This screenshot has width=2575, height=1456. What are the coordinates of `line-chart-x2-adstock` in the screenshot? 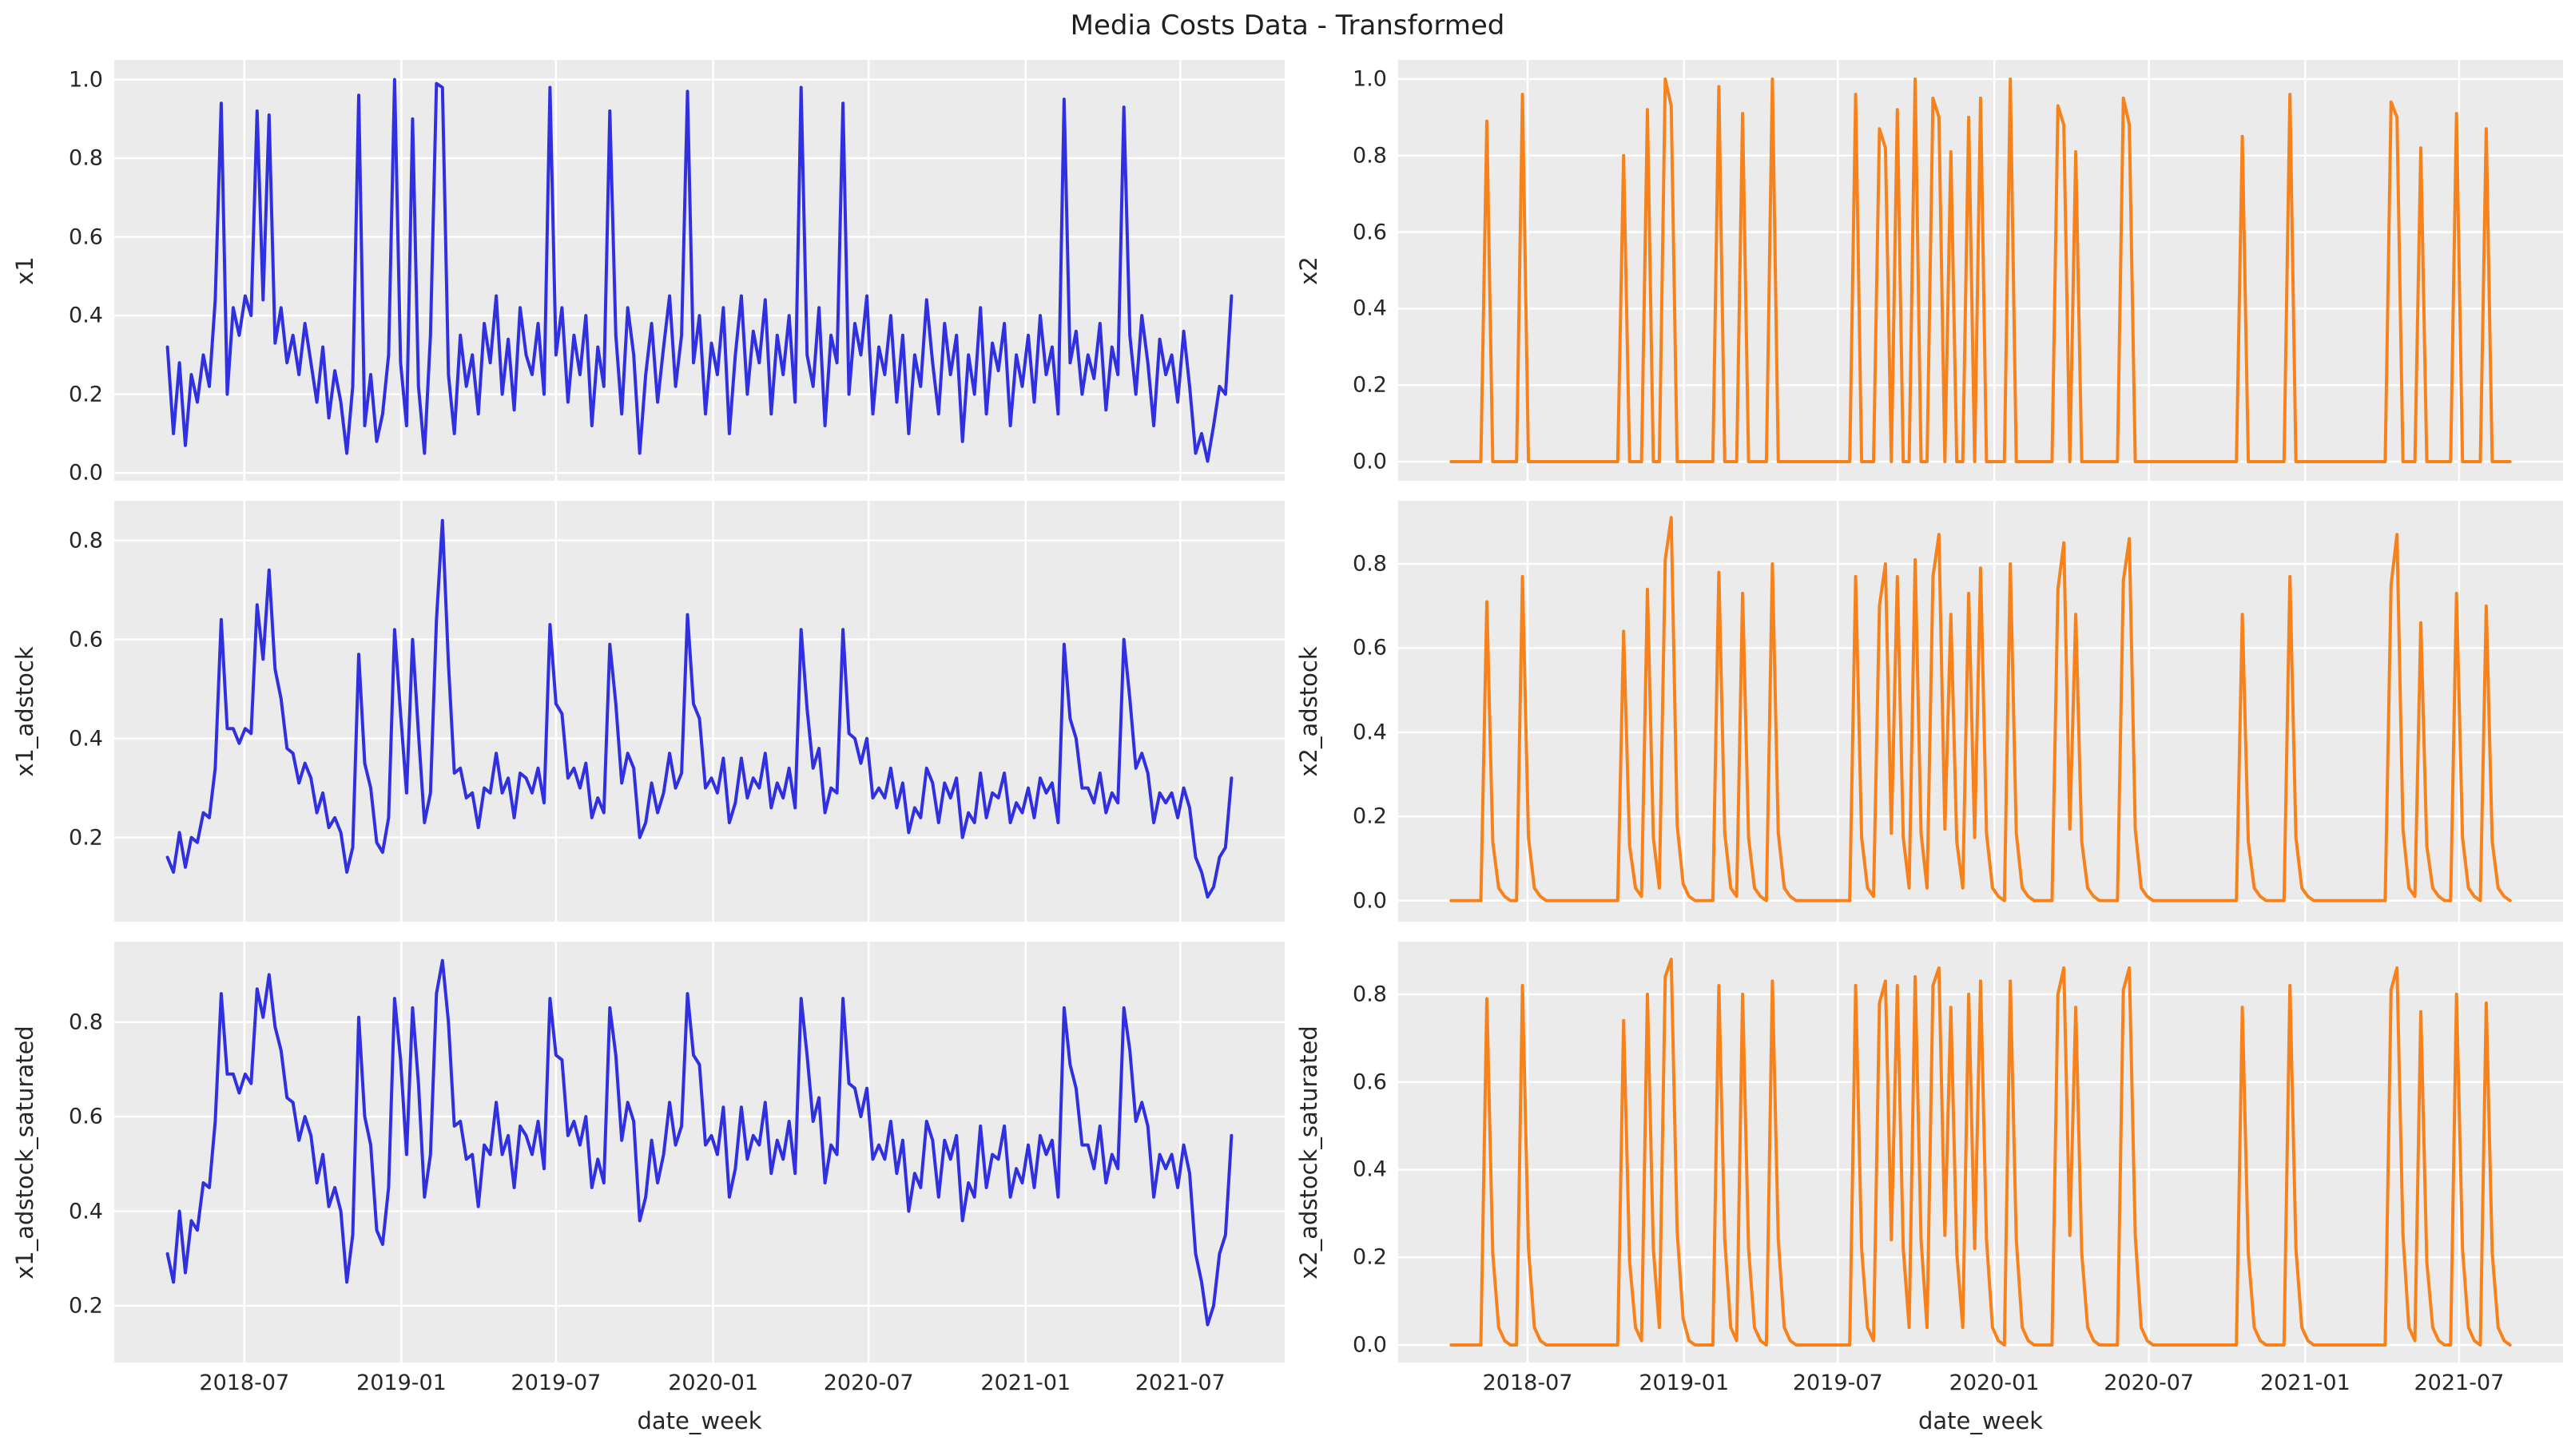 It's located at (1980, 711).